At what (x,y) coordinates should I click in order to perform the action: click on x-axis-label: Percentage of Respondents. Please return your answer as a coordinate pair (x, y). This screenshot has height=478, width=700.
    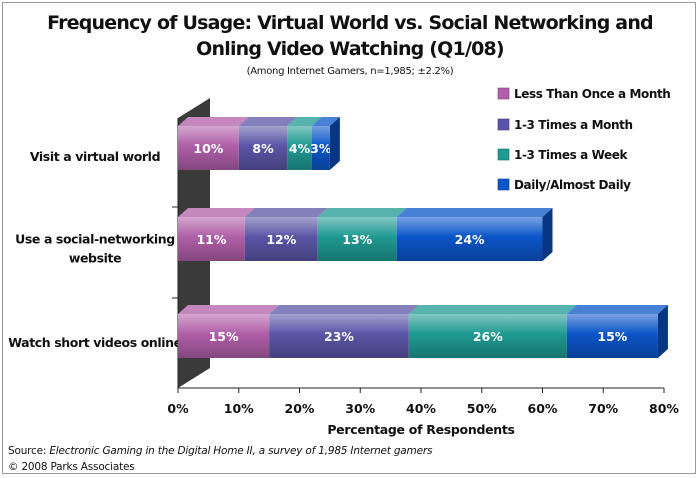
    Looking at the image, I should click on (420, 429).